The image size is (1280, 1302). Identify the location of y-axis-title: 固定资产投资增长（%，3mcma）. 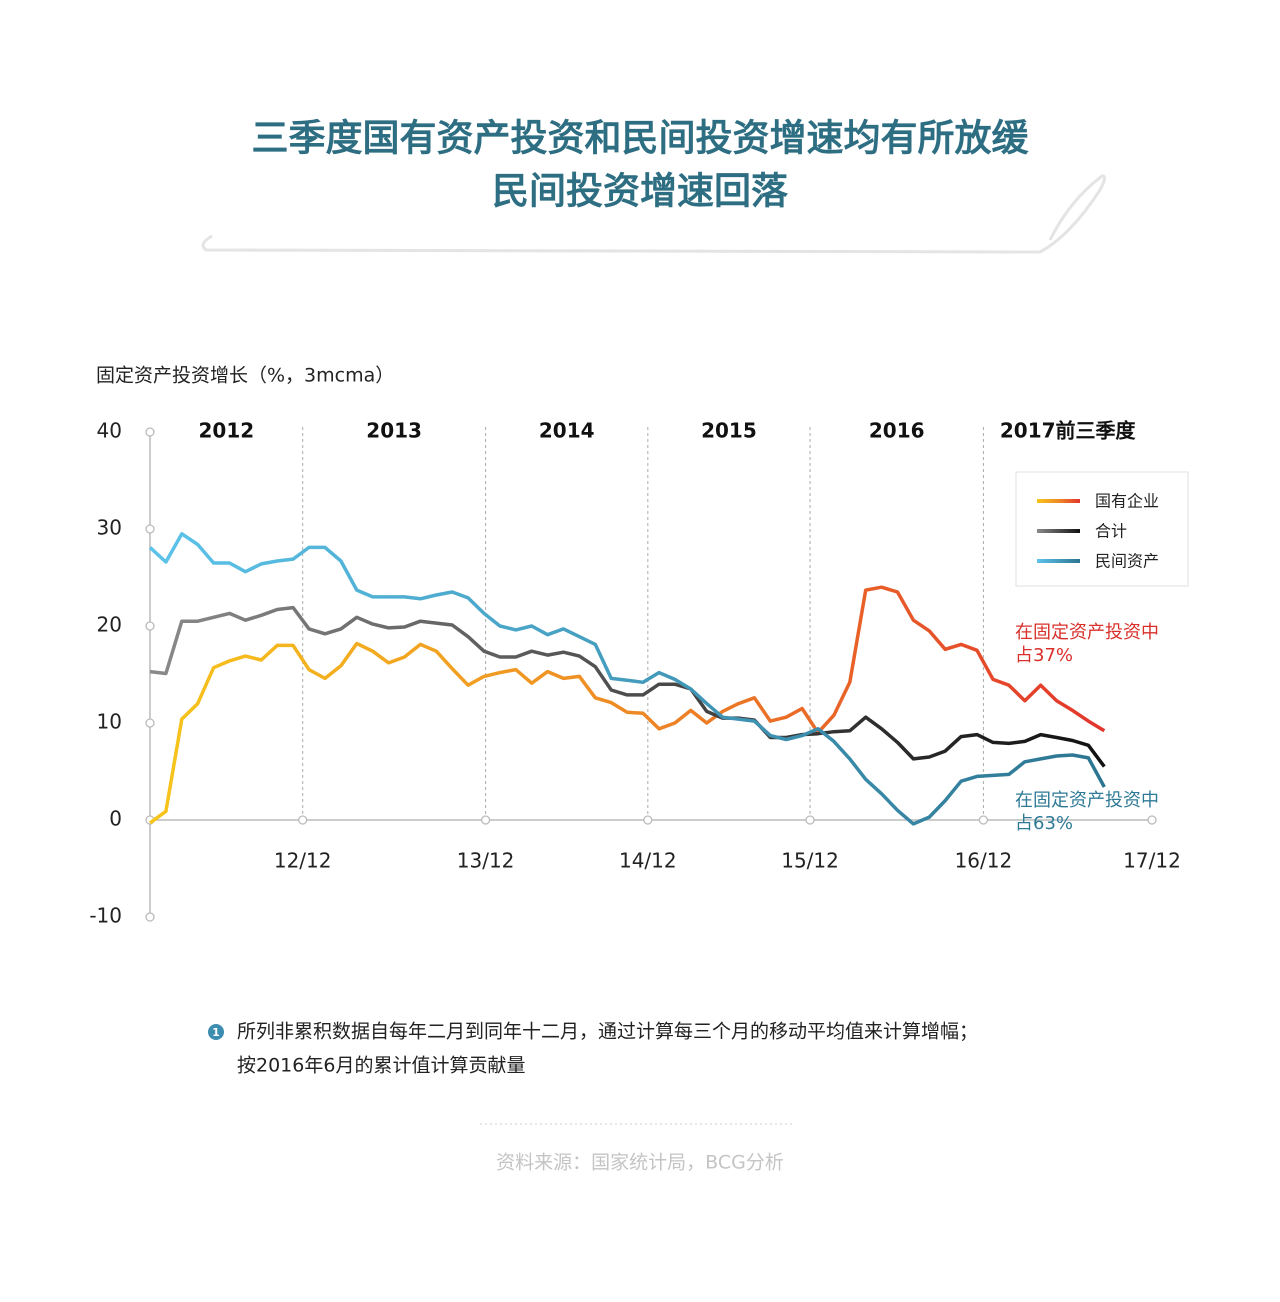
(245, 376).